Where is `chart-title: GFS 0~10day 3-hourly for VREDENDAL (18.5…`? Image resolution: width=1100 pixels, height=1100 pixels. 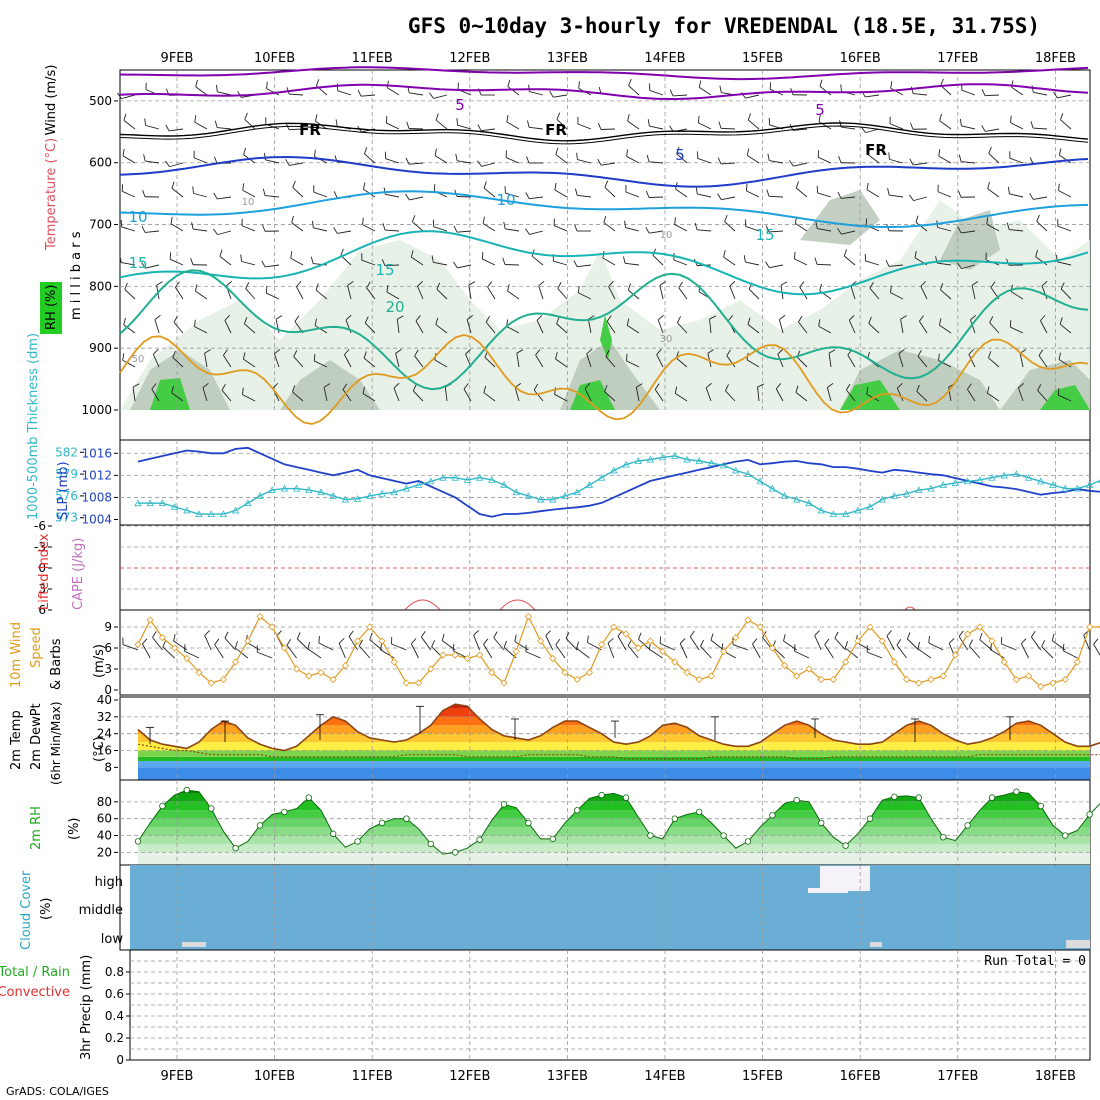
chart-title: GFS 0~10day 3-hourly for VREDENDAL (18.5… is located at coordinates (724, 26).